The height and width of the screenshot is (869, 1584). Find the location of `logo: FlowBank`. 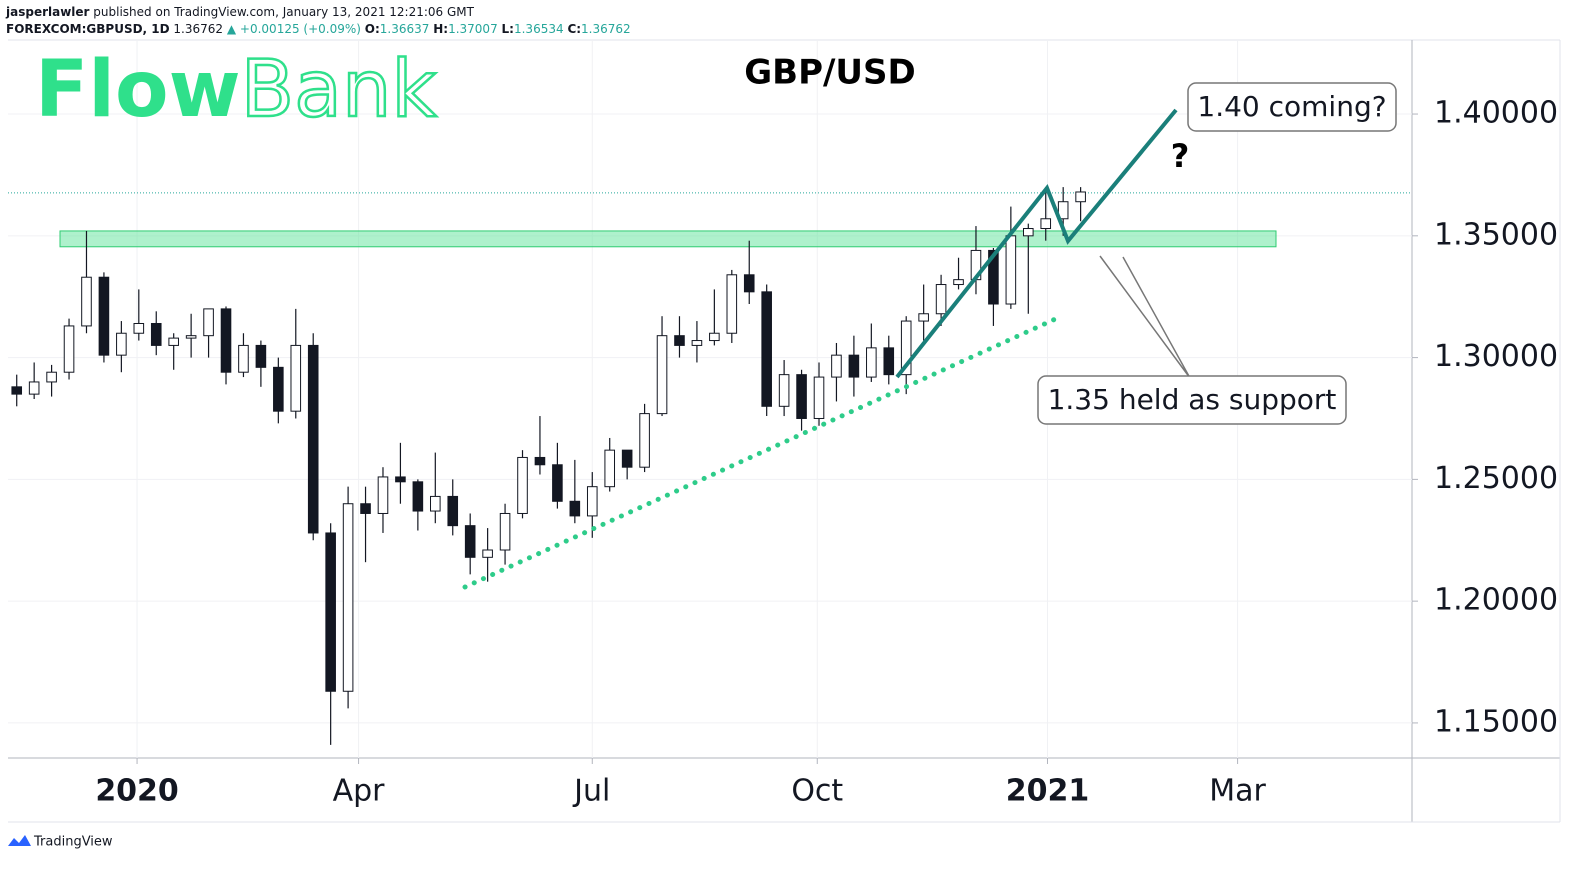

logo: FlowBank is located at coordinates (236, 90).